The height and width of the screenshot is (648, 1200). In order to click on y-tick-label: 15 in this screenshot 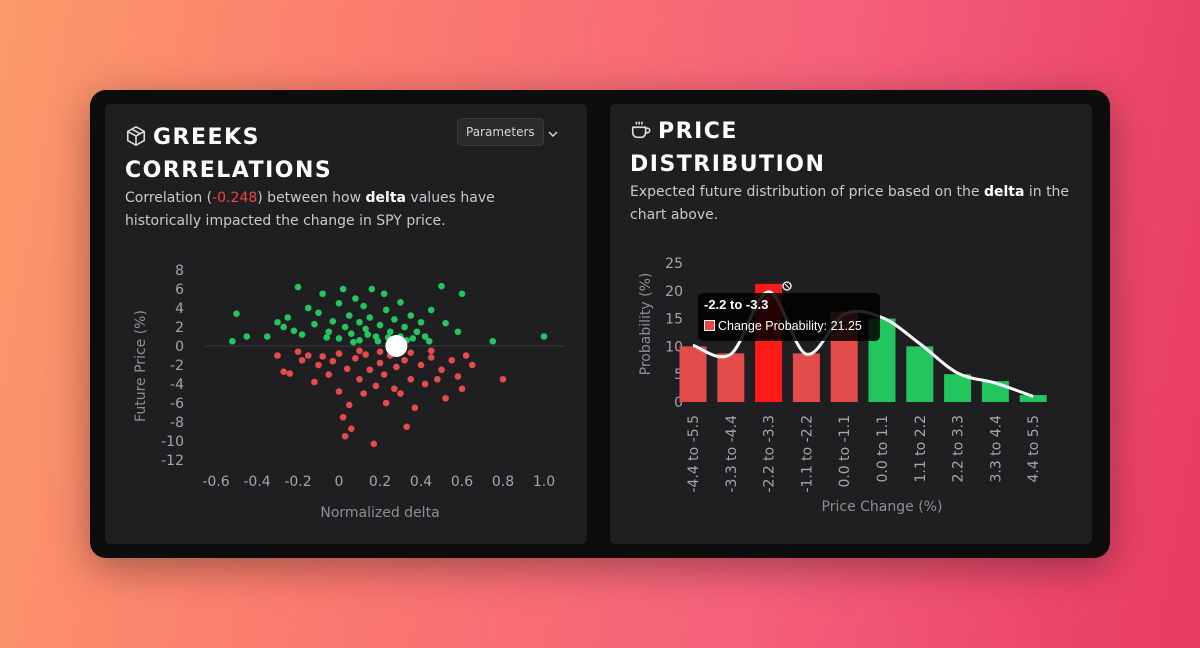, I will do `click(674, 320)`.